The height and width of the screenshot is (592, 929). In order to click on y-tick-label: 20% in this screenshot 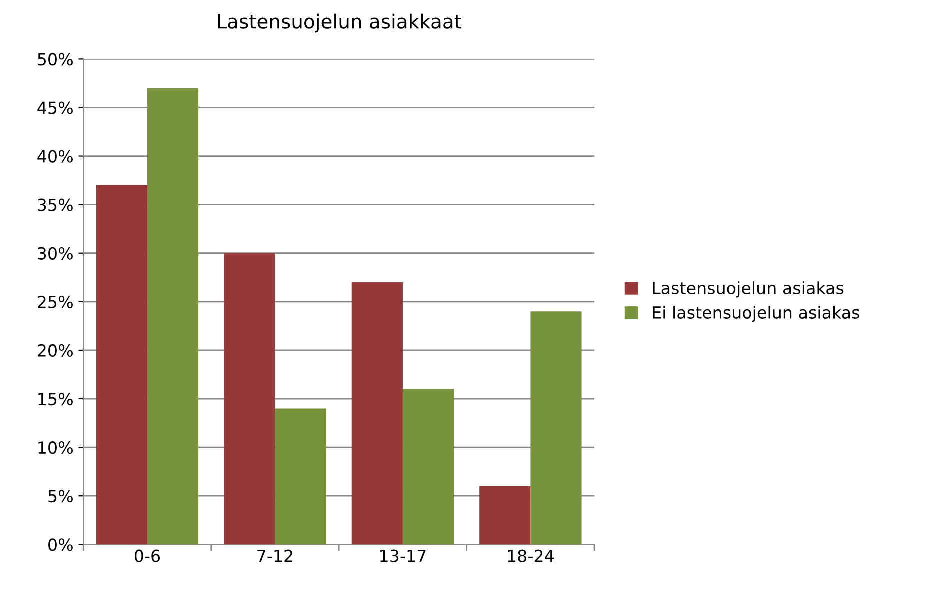, I will do `click(55, 351)`.